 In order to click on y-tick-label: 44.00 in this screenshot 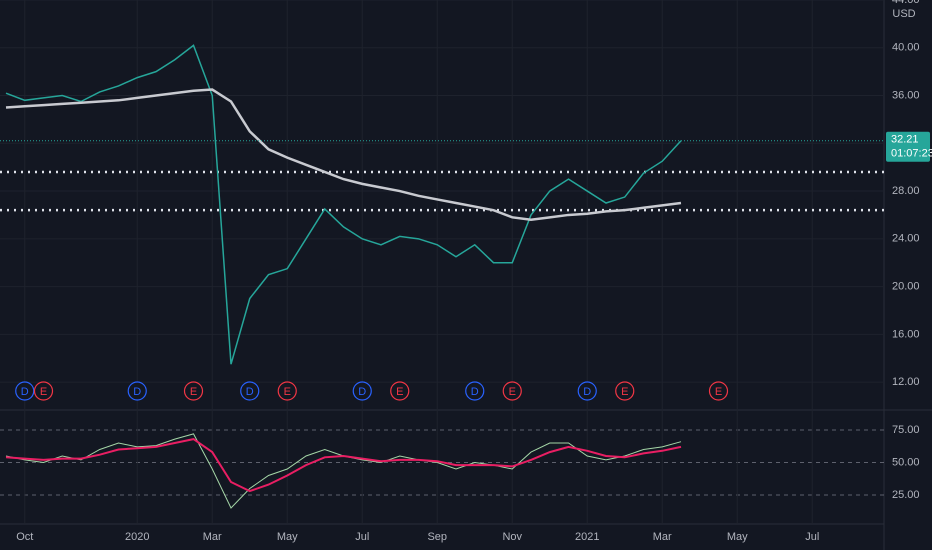, I will do `click(906, 3)`.